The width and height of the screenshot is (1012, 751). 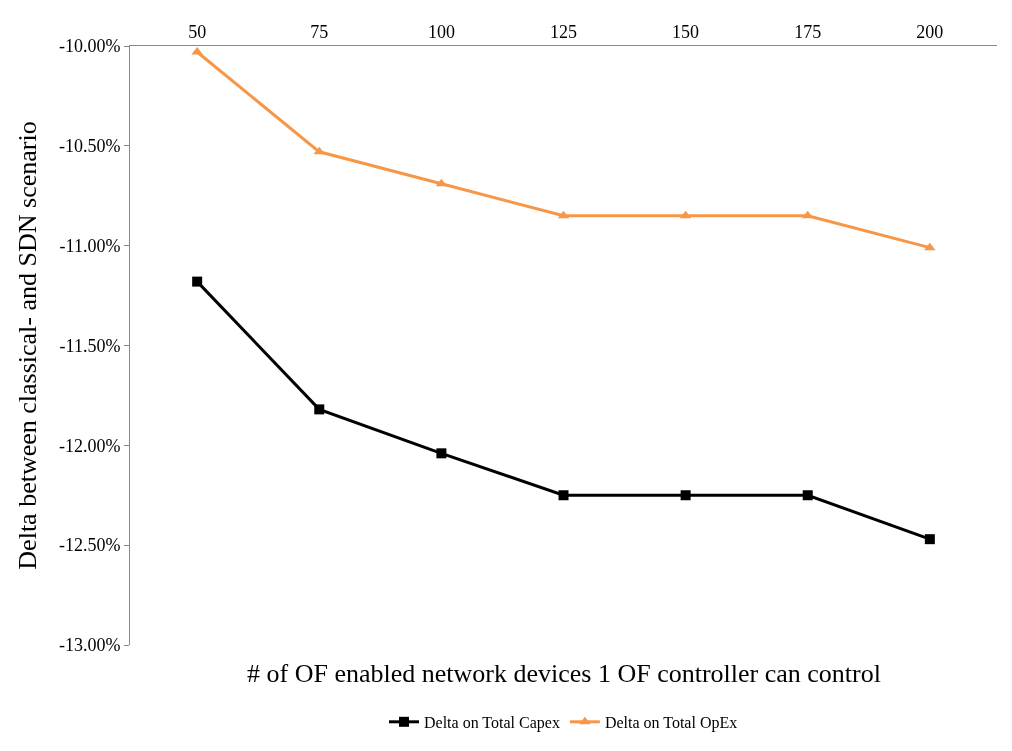 What do you see at coordinates (90, 345) in the screenshot?
I see `y-tick-label: -11.50%` at bounding box center [90, 345].